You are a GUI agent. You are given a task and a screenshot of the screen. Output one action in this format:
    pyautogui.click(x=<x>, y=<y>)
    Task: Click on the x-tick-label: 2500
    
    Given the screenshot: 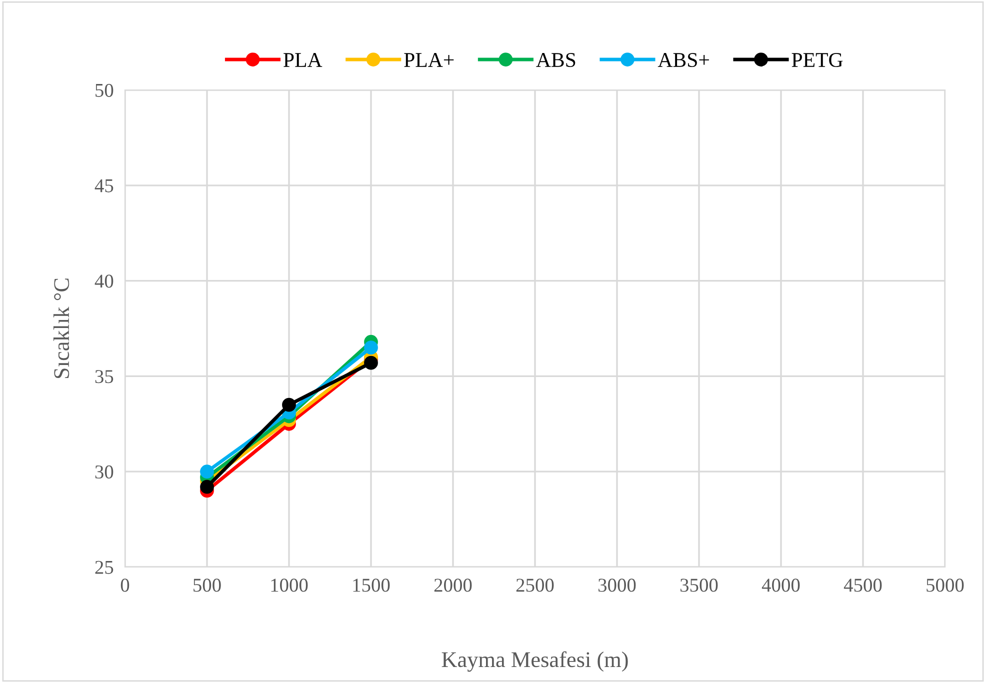 What is the action you would take?
    pyautogui.click(x=535, y=585)
    